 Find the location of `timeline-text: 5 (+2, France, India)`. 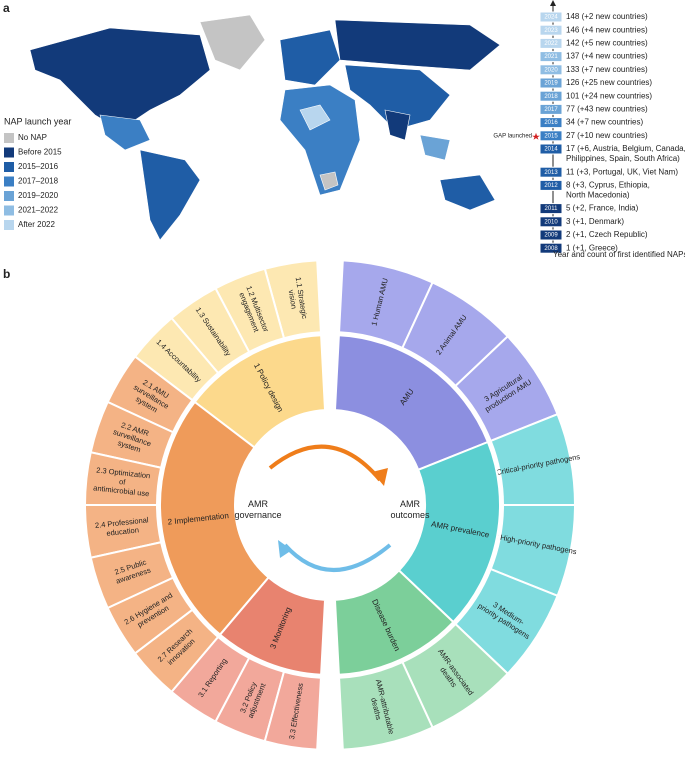

timeline-text: 5 (+2, France, India) is located at coordinates (602, 208).